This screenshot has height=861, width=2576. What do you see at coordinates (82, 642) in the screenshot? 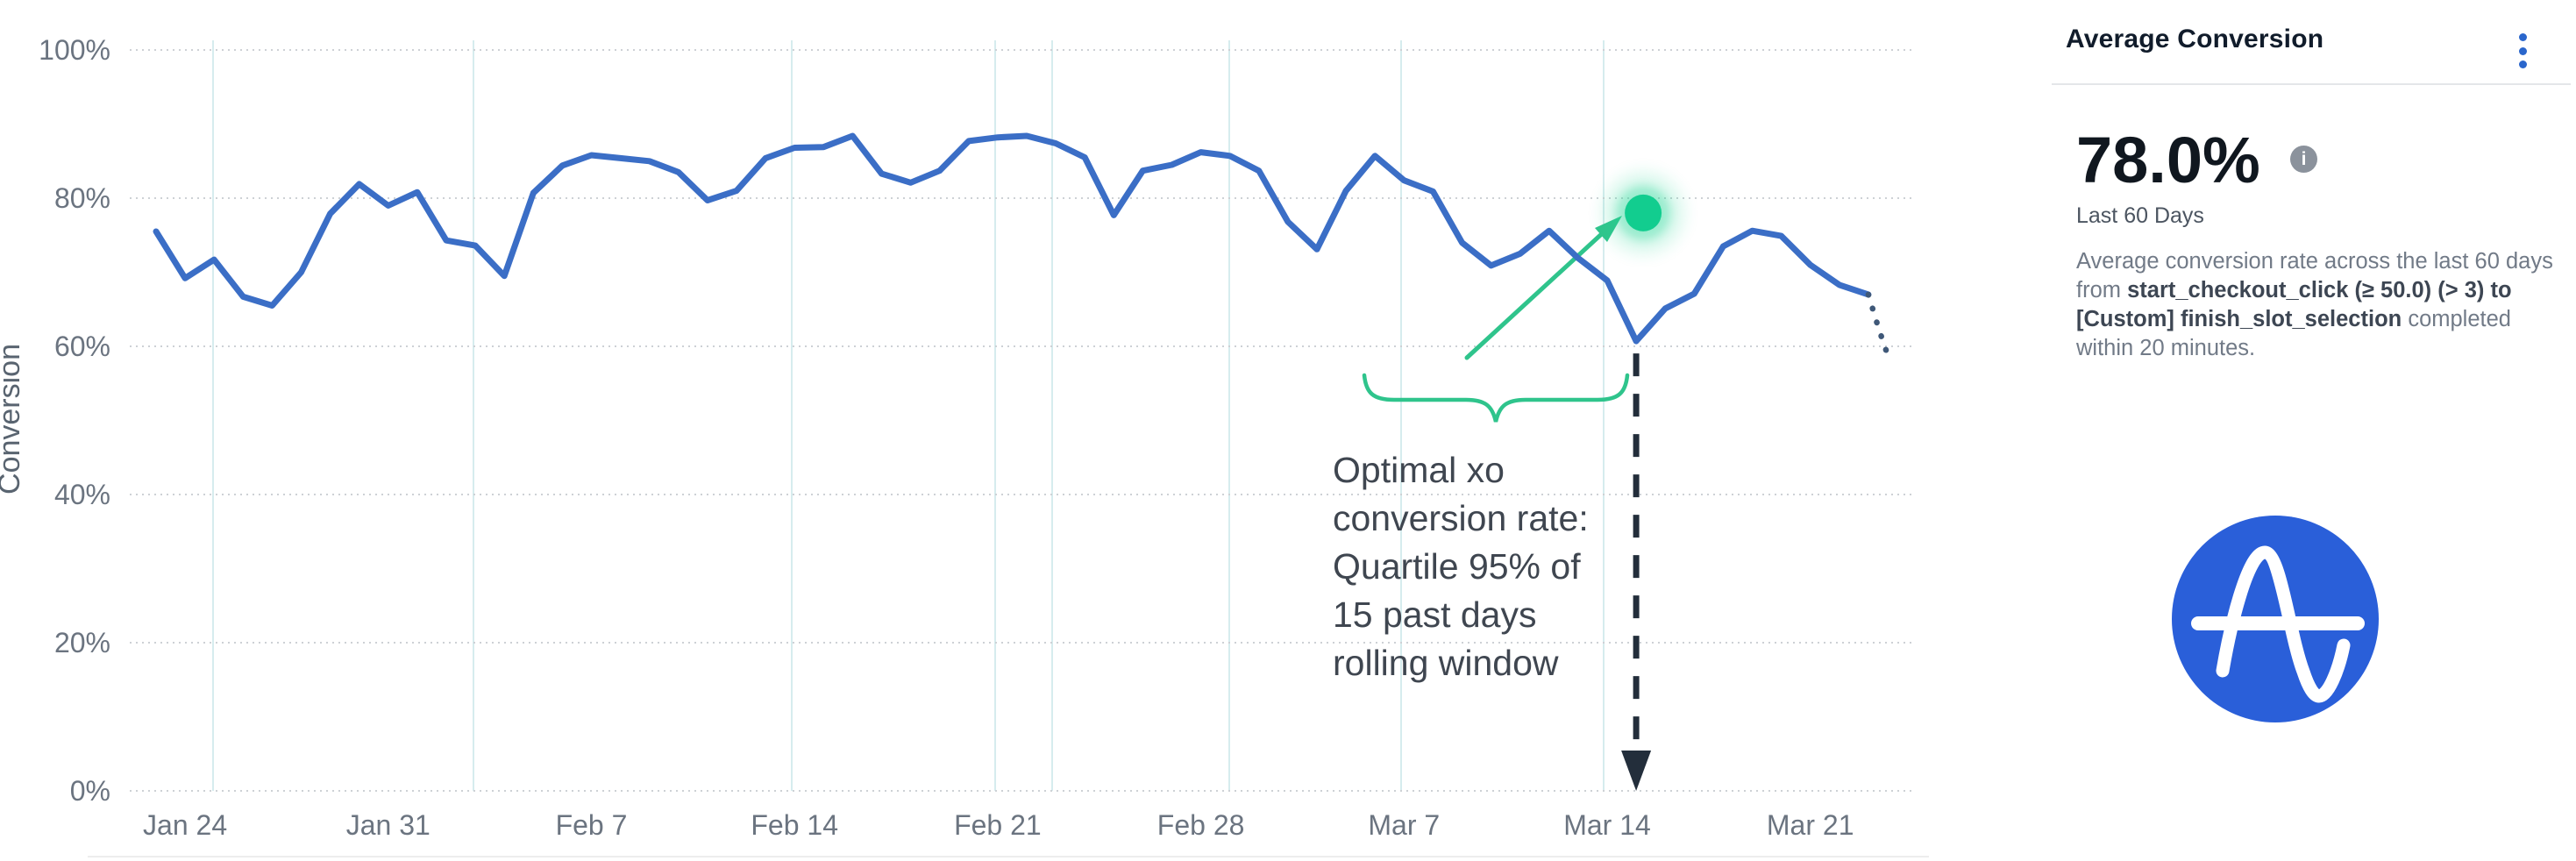
I see `y-tick-label: 20%` at bounding box center [82, 642].